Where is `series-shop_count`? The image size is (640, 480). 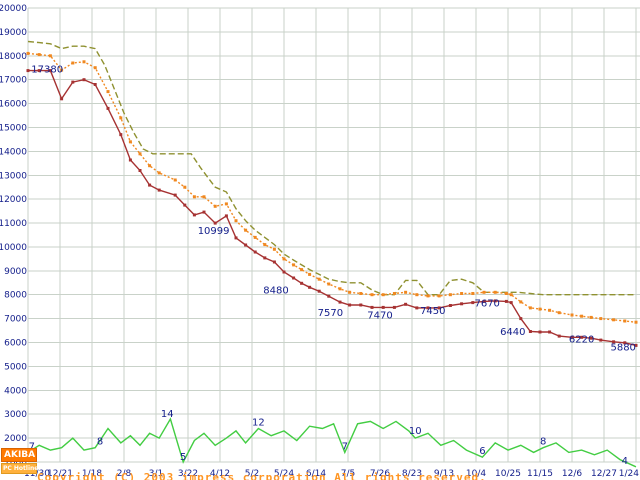 series-shop_count is located at coordinates (332, 442).